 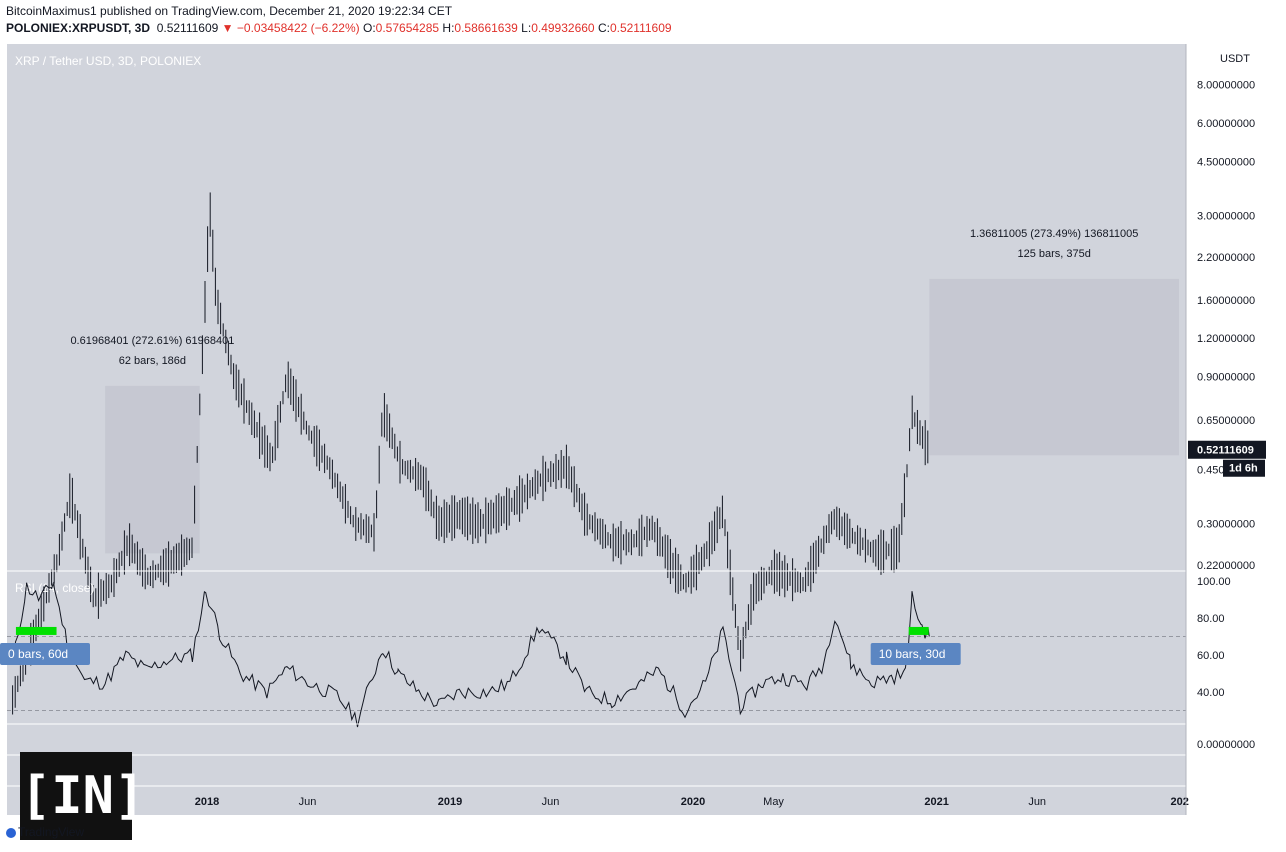 What do you see at coordinates (448, 28) in the screenshot?
I see `high-label: H:` at bounding box center [448, 28].